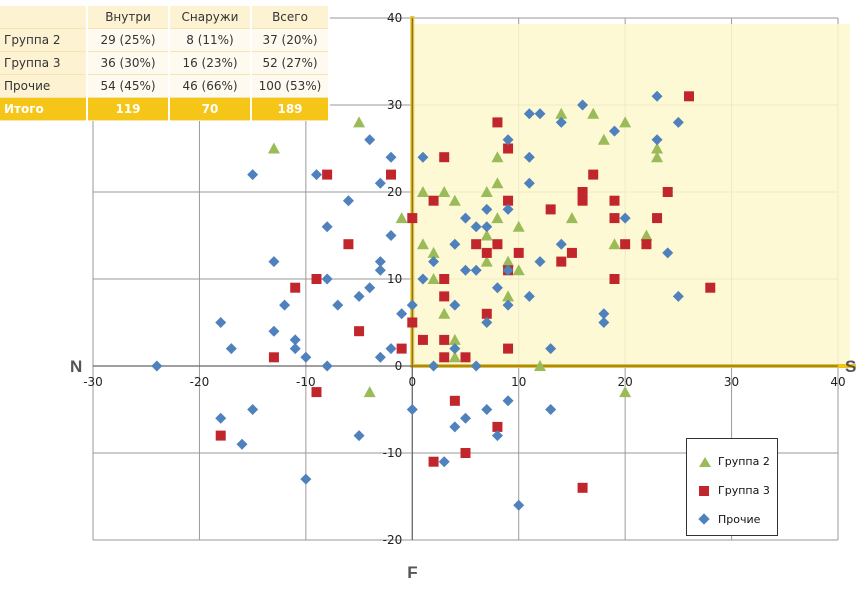 This screenshot has height=595, width=868. What do you see at coordinates (290, 86) in the screenshot?
I see `table-cell: 100 (53%)` at bounding box center [290, 86].